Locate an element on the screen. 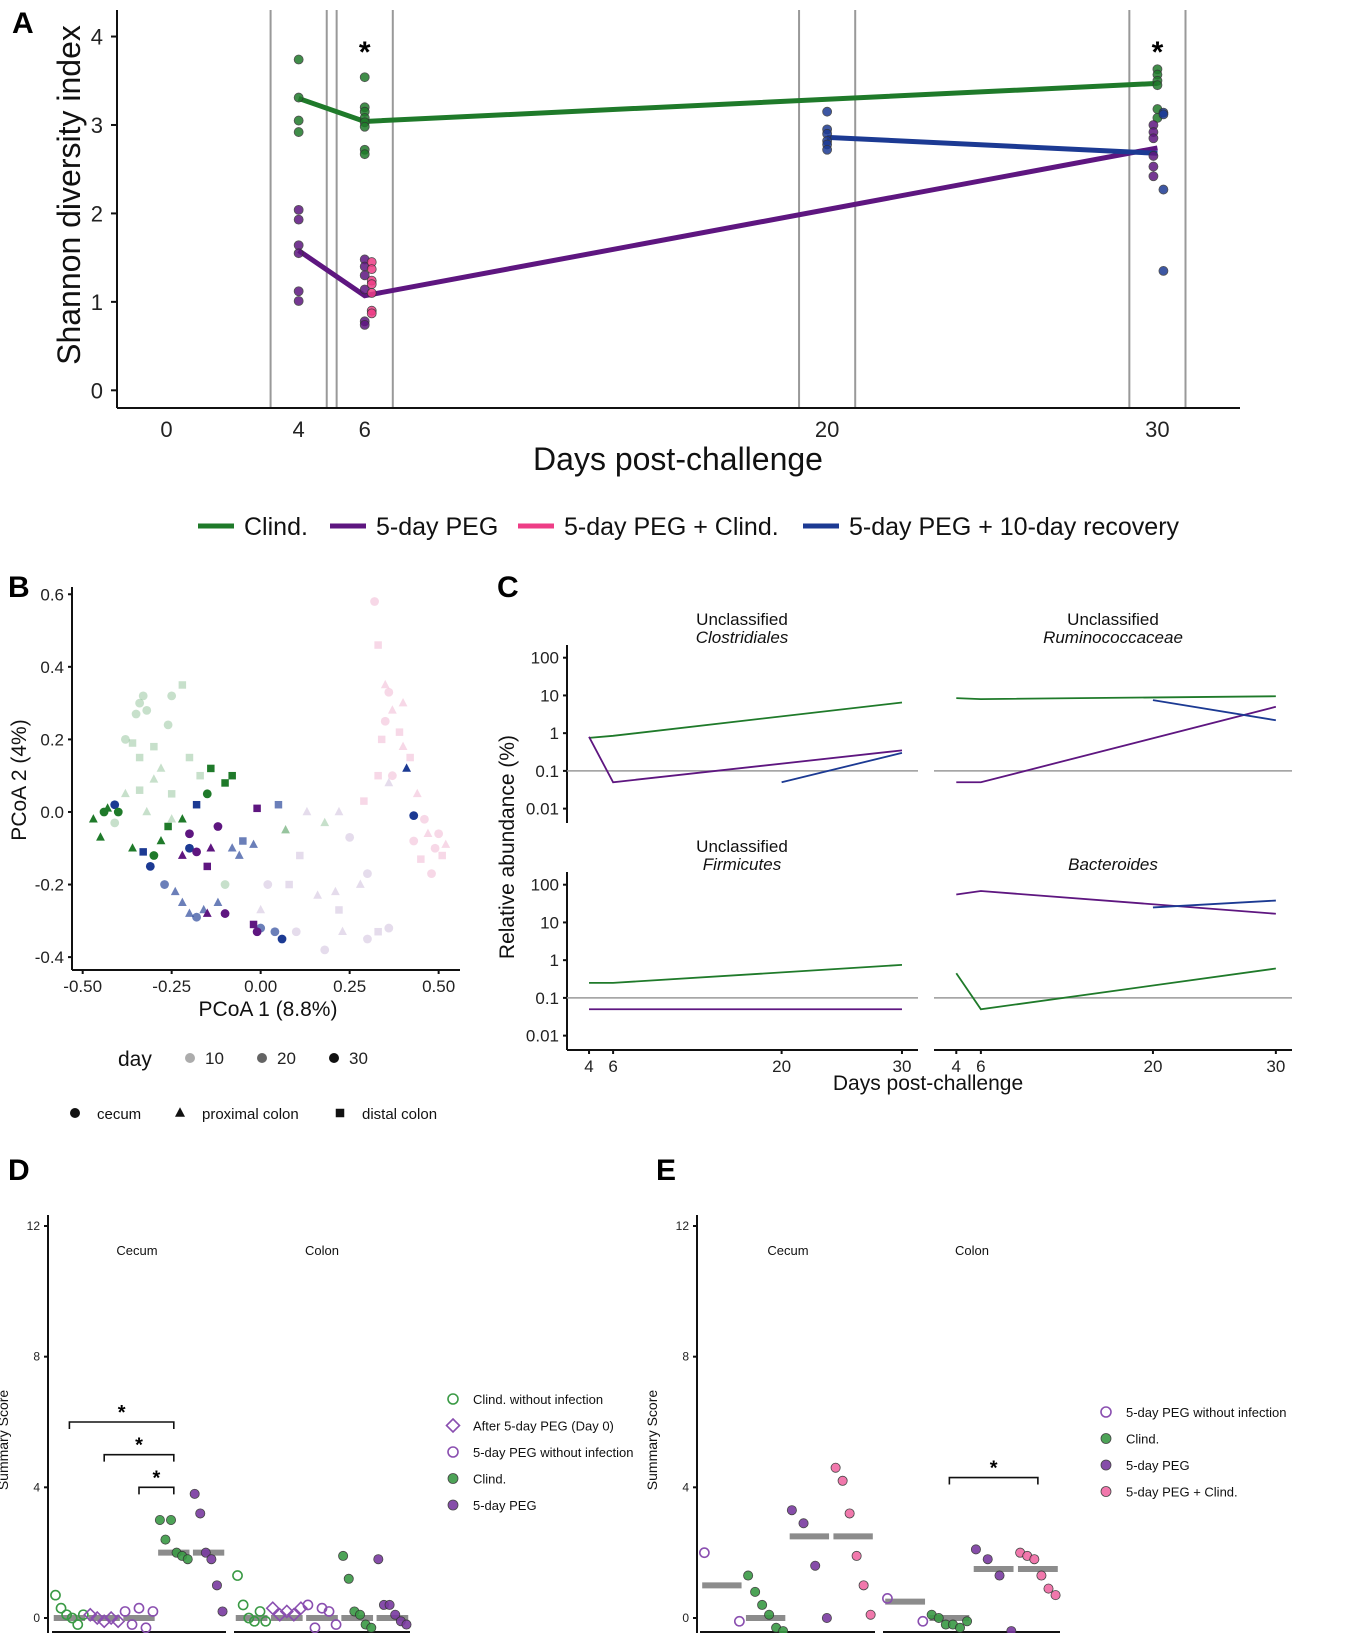 This screenshot has height=1633, width=1358. x-tick-label: 4 is located at coordinates (588, 1066).